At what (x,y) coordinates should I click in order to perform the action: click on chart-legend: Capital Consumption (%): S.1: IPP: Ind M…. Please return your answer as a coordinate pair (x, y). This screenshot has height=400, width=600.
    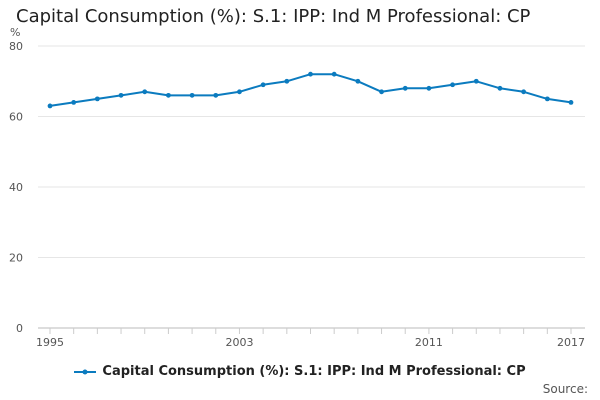
    Looking at the image, I should click on (300, 371).